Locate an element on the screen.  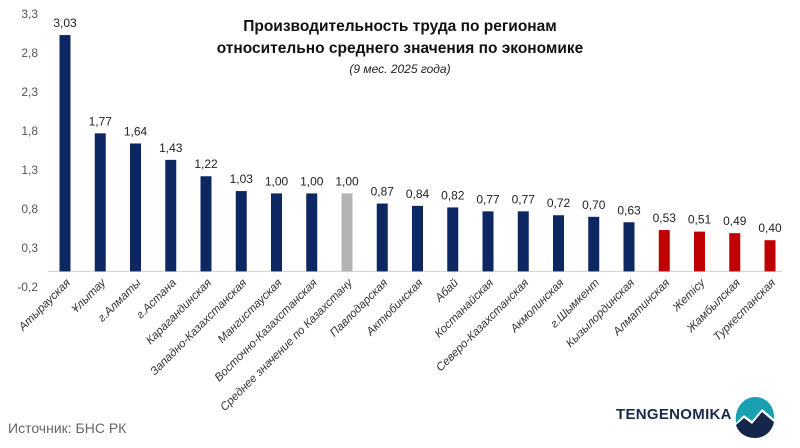
x-tick-label: Абай is located at coordinates (447, 291).